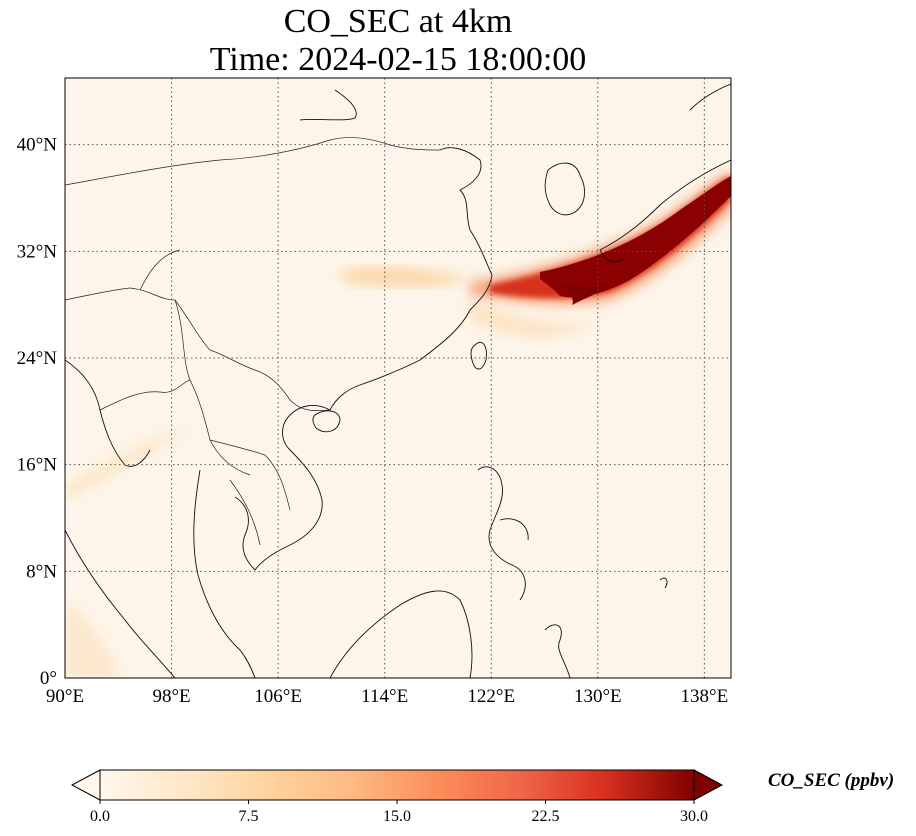  Describe the element at coordinates (249, 816) in the screenshot. I see `colorbar-tick-label: 7.5` at that location.